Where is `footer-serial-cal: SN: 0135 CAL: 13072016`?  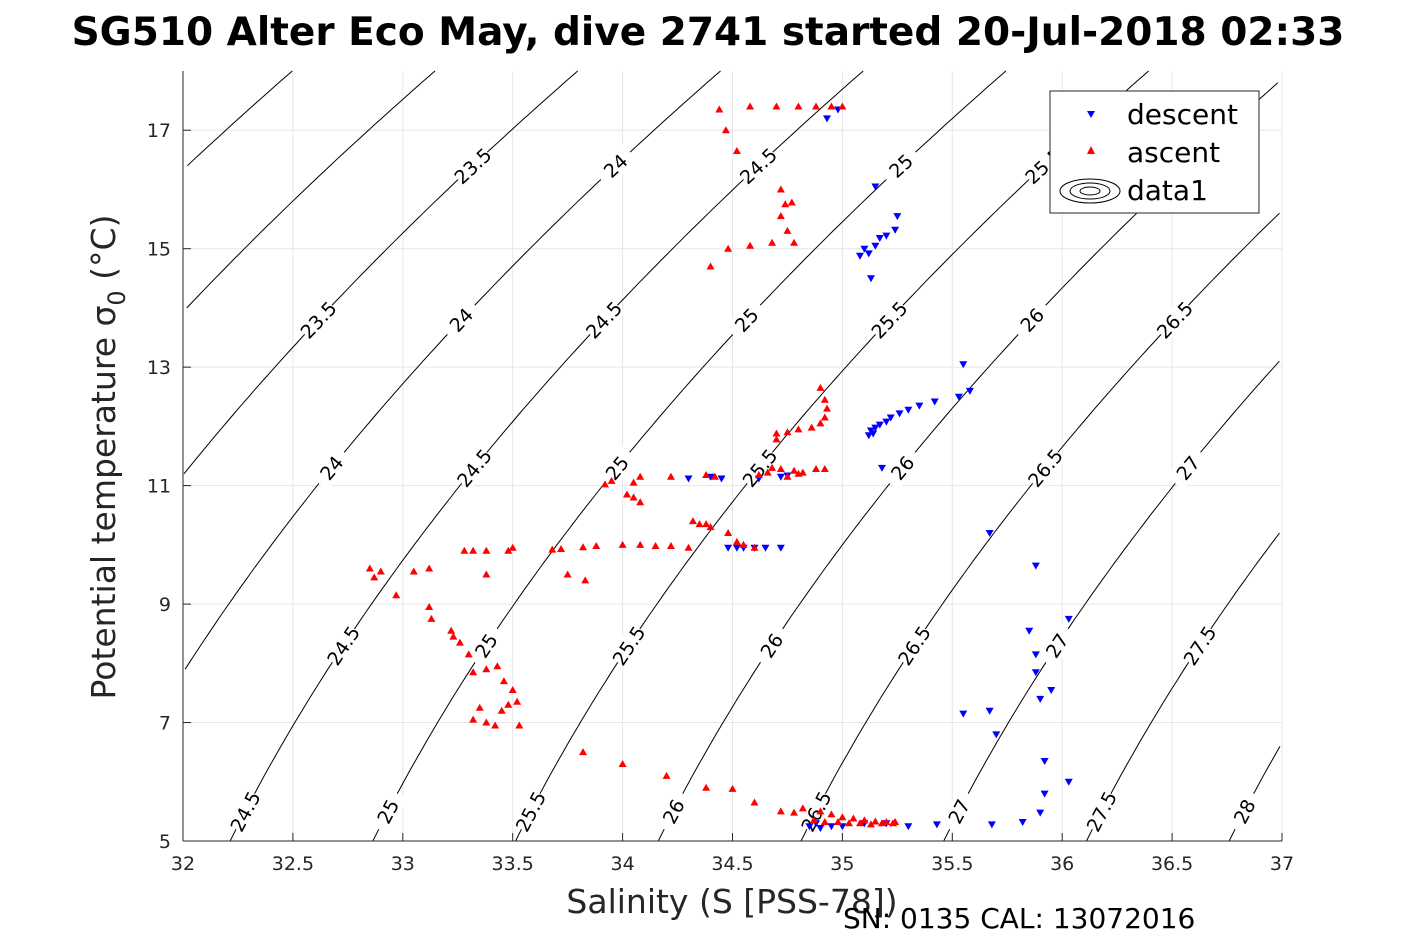
footer-serial-cal: SN: 0135 CAL: 13072016 is located at coordinates (1019, 918).